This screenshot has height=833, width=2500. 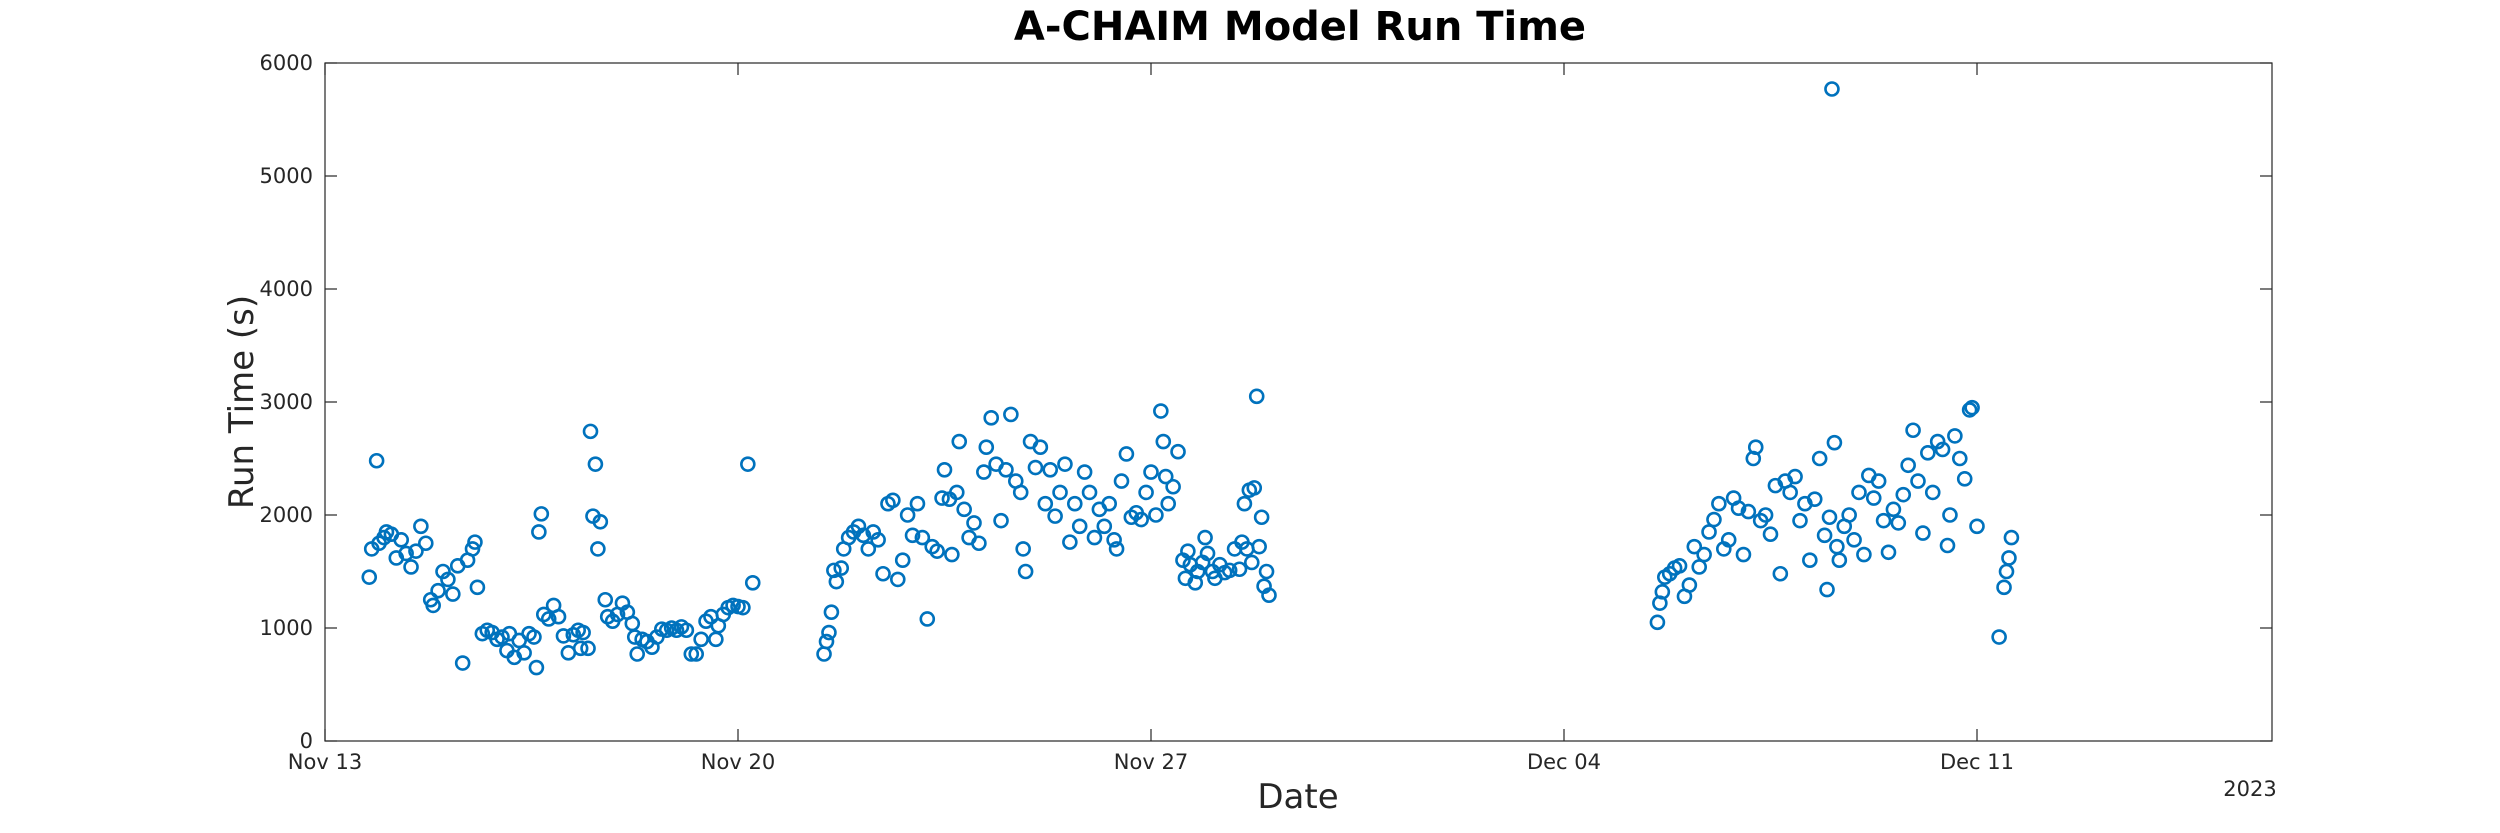 I want to click on x-tick-label: Nov 27, so click(x=1151, y=762).